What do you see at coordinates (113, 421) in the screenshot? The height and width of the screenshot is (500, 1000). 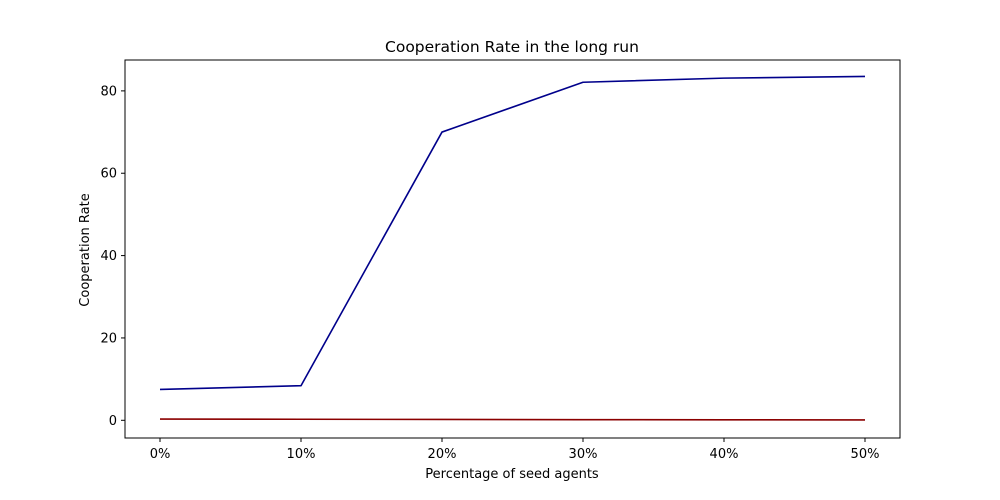 I see `y-tick-label: 0` at bounding box center [113, 421].